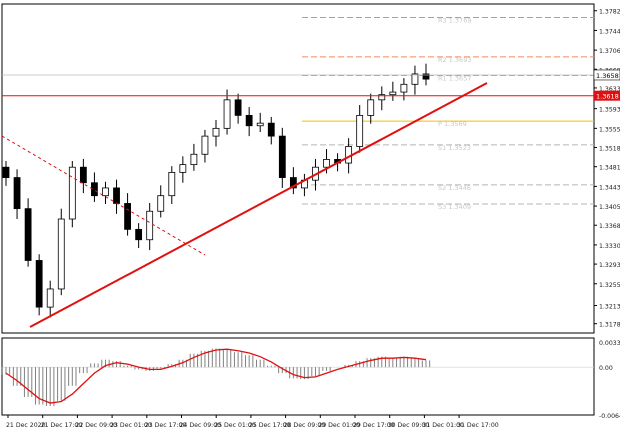 This screenshot has width=620, height=435. I want to click on time-tick-label: 29 Dec 01:00, so click(339, 425).